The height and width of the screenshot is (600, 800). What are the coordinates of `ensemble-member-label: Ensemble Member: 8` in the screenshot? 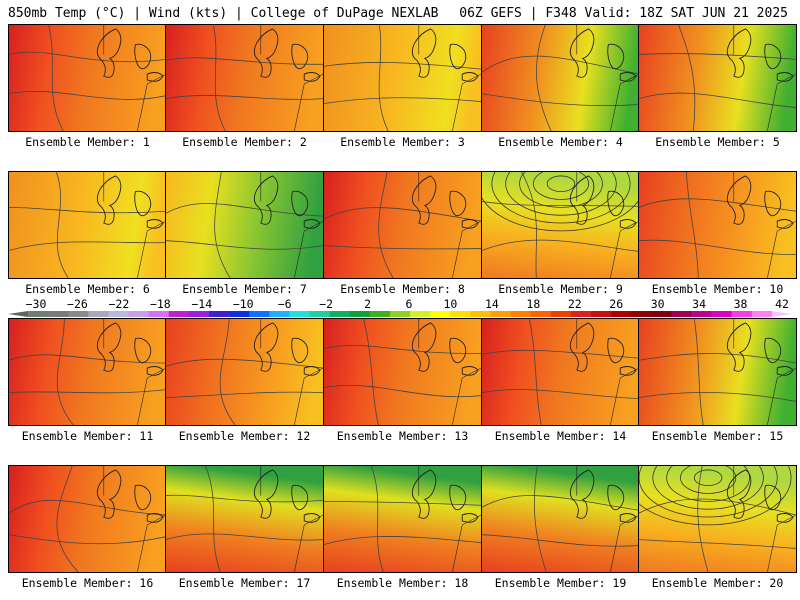 It's located at (402, 289).